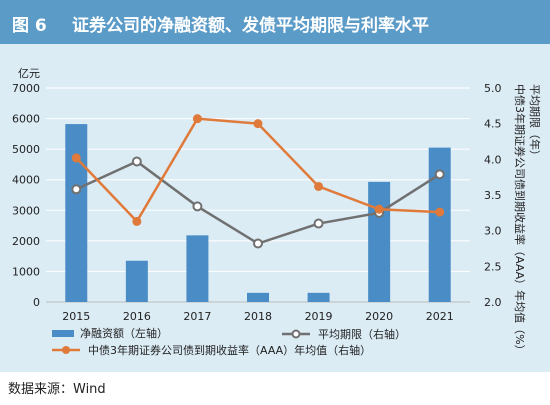  I want to click on x-tick-label: 2019, so click(319, 316).